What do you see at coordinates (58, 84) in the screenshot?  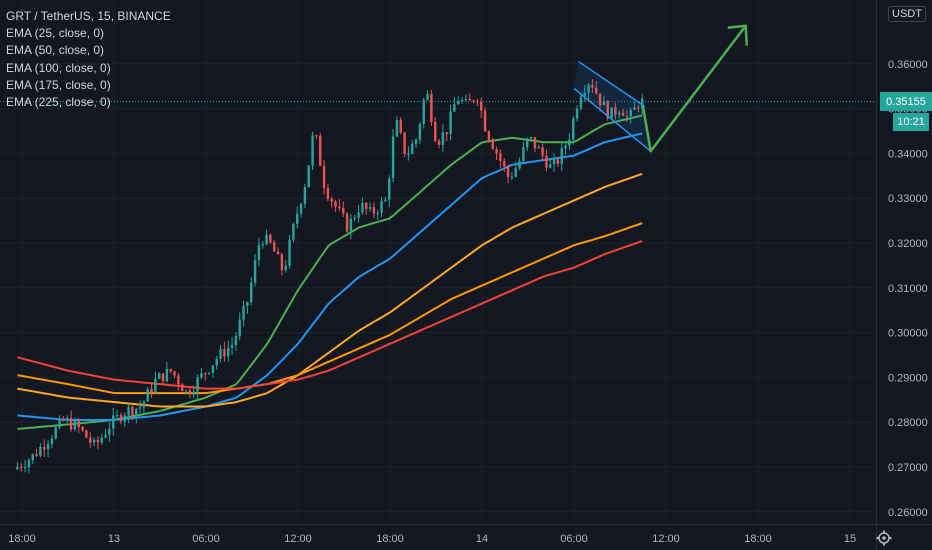 I see `legend-ema-175: EMA (175, close, 0)` at bounding box center [58, 84].